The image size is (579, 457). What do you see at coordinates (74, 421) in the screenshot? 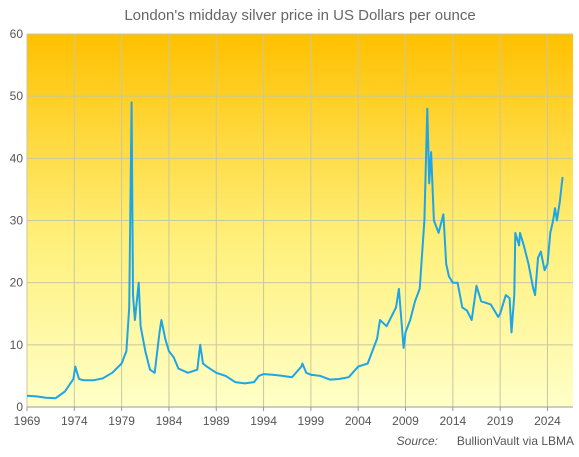
I see `x-tick-label: 1974` at bounding box center [74, 421].